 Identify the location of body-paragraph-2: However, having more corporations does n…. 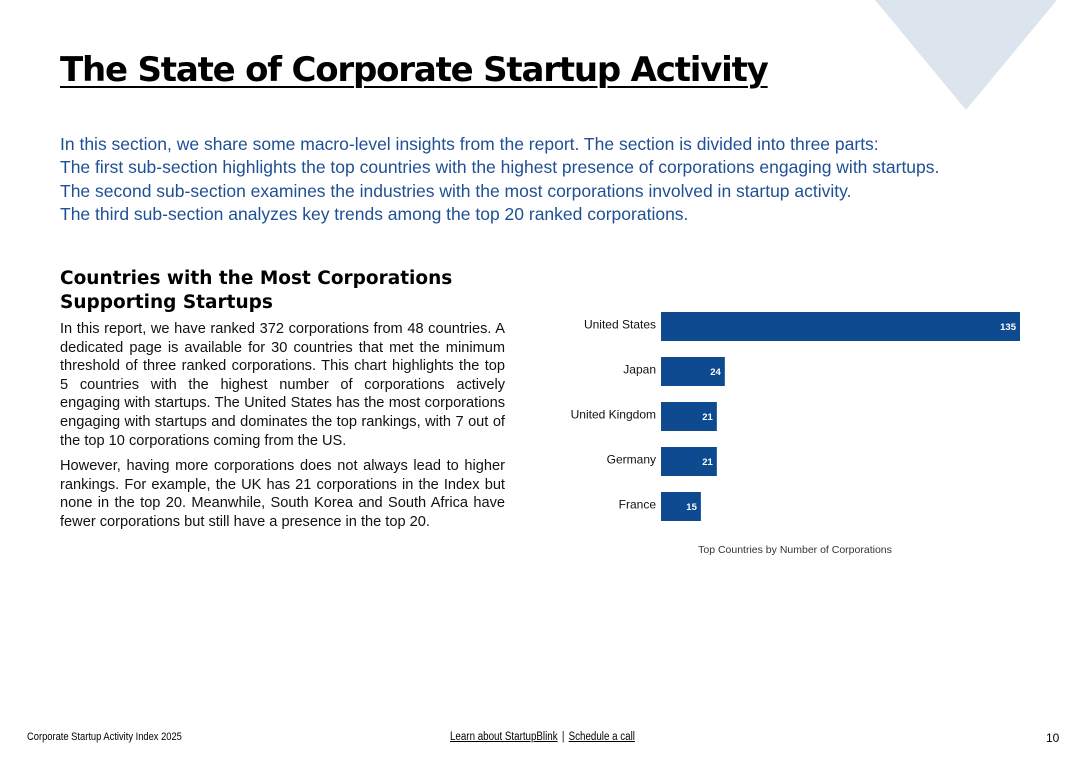
(282, 494).